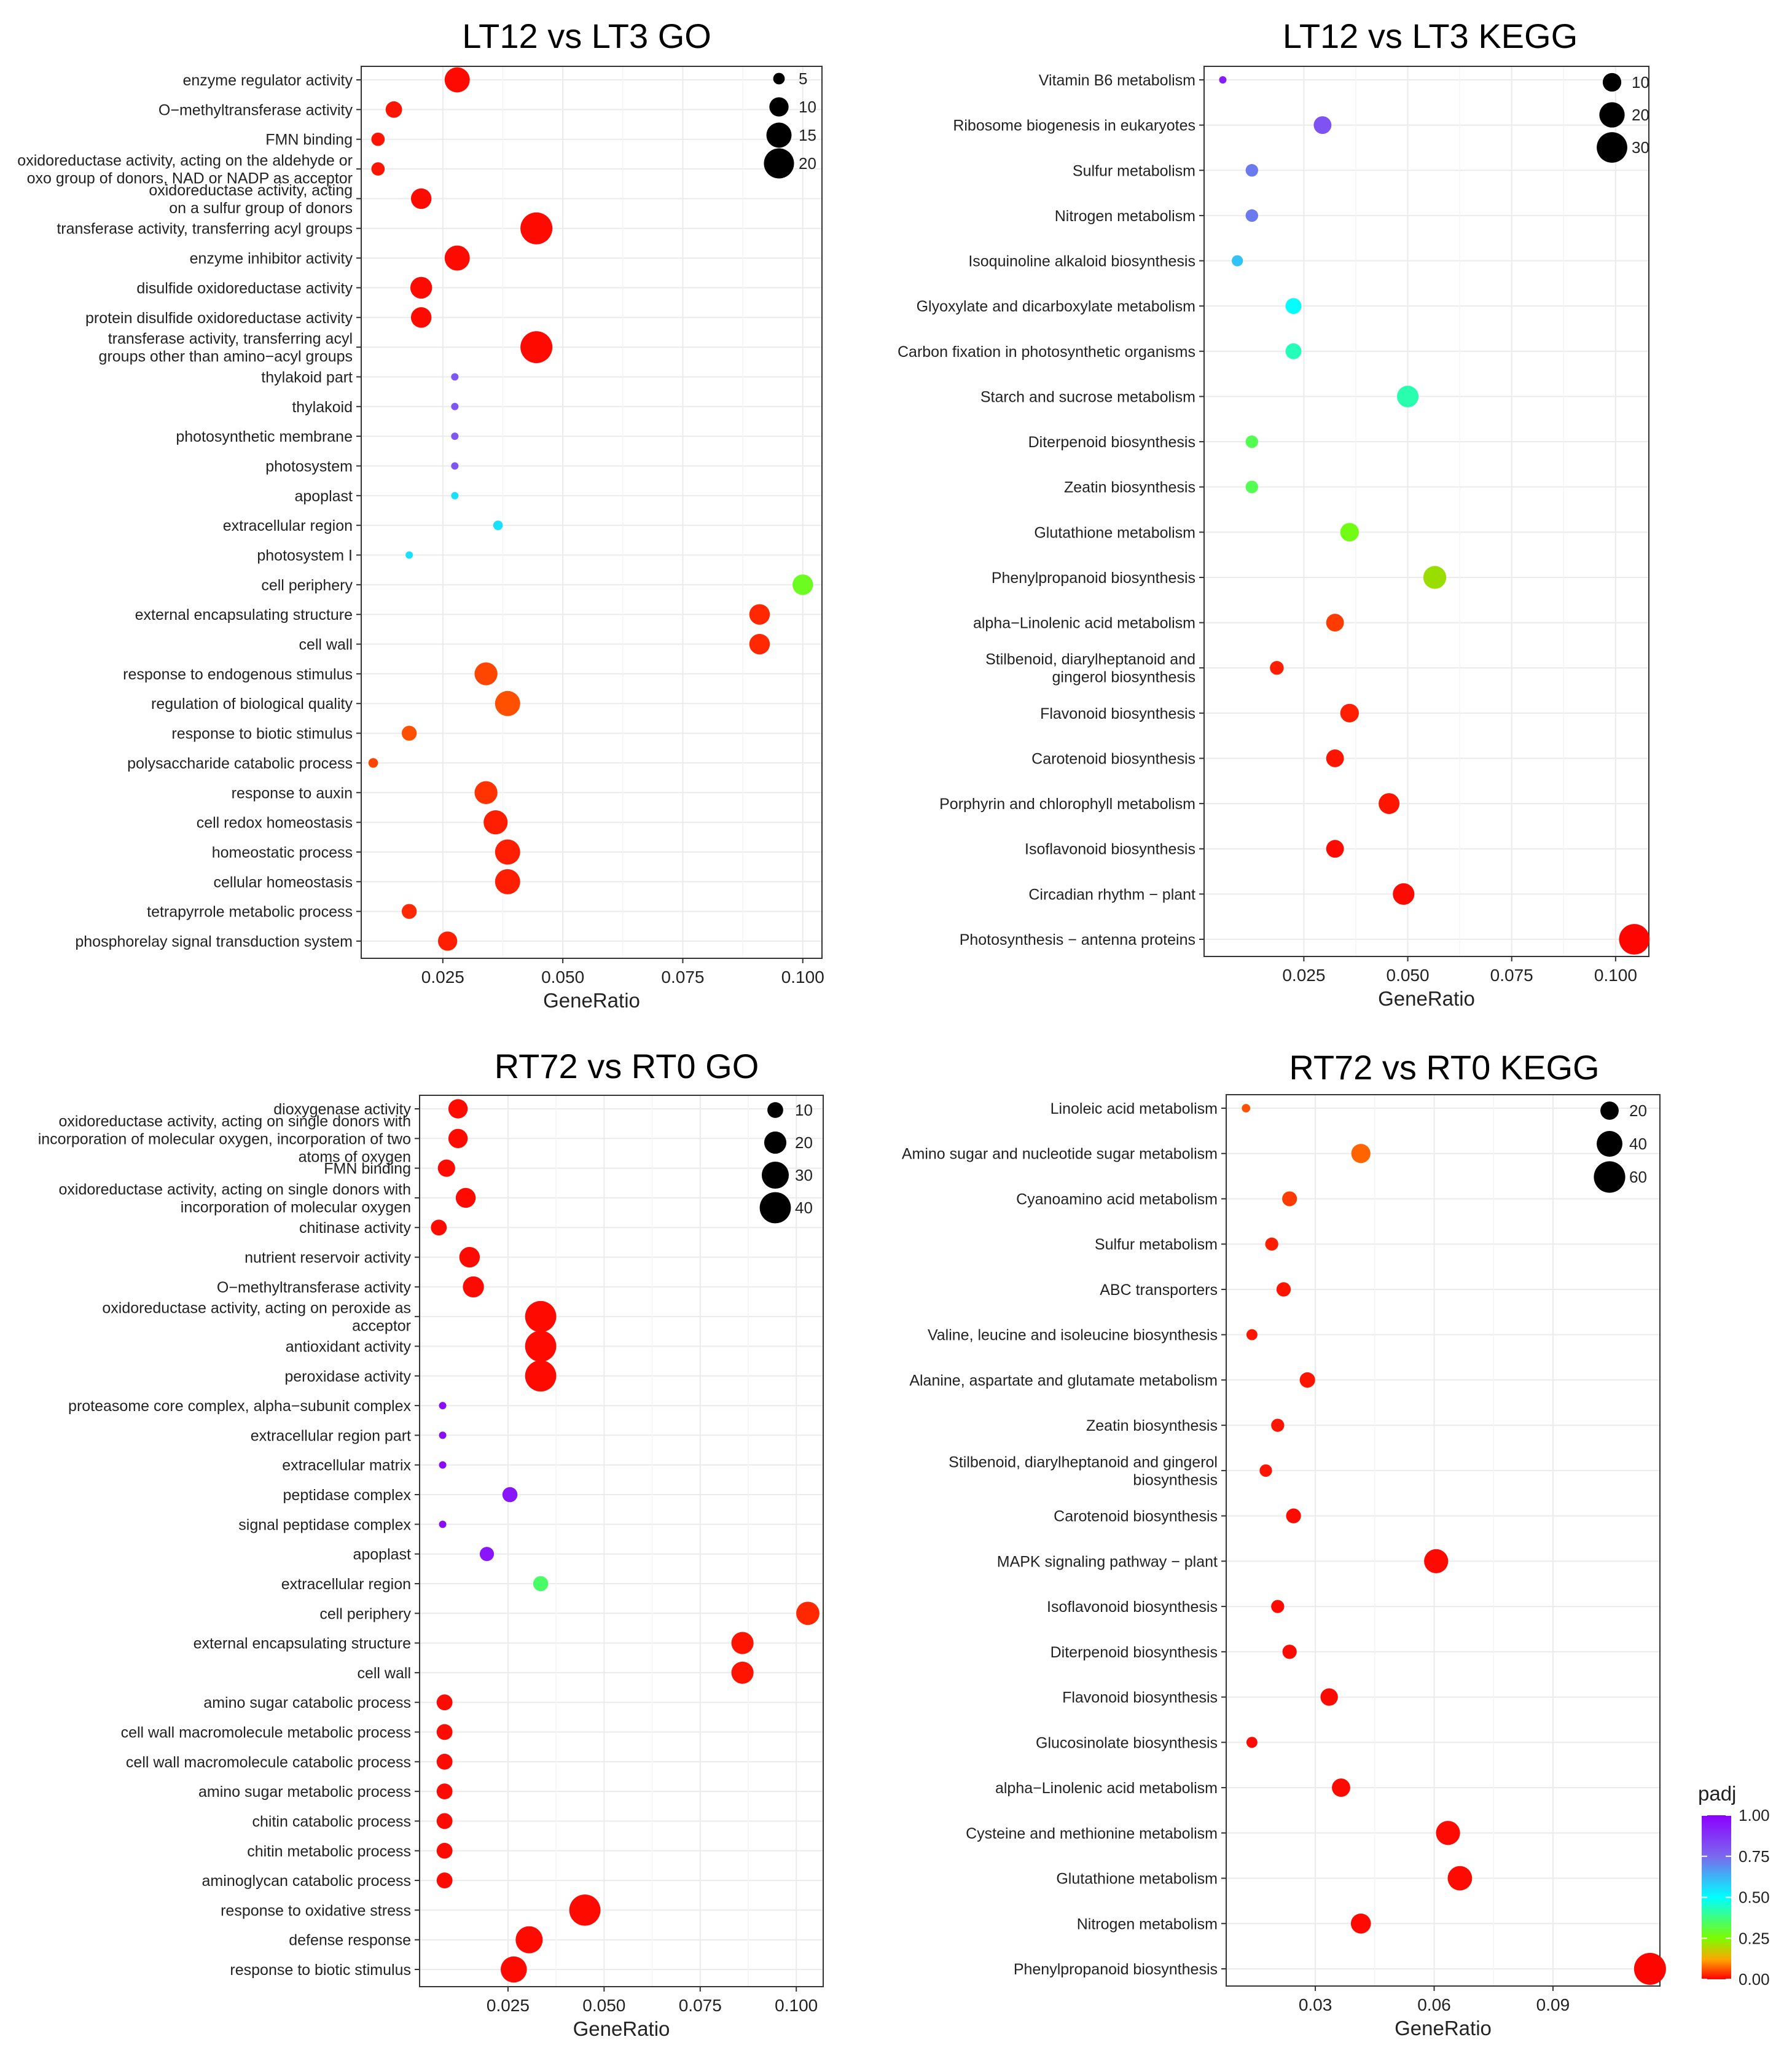 The image size is (1792, 2053). I want to click on y-tick-label-line: groups other than amino−acyl groups, so click(226, 357).